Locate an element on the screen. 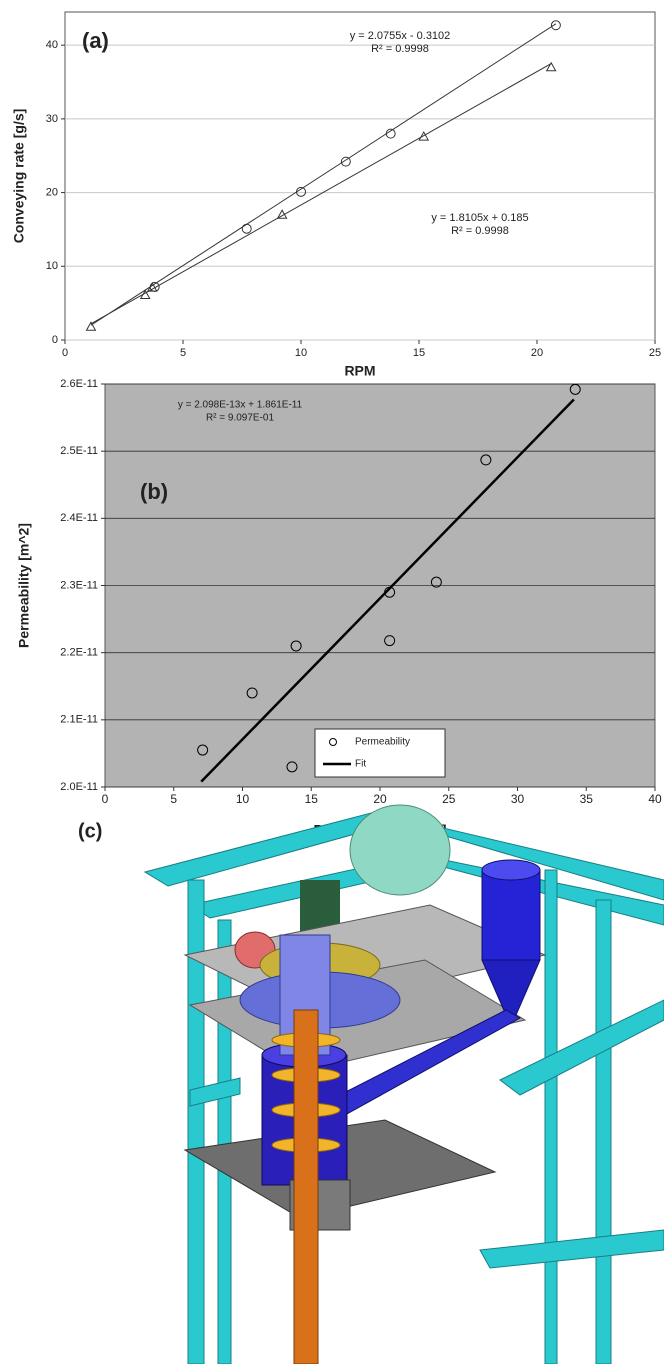 The width and height of the screenshot is (664, 1364). y-axis-label: Conveying rate [g/s] is located at coordinates (19, 176).